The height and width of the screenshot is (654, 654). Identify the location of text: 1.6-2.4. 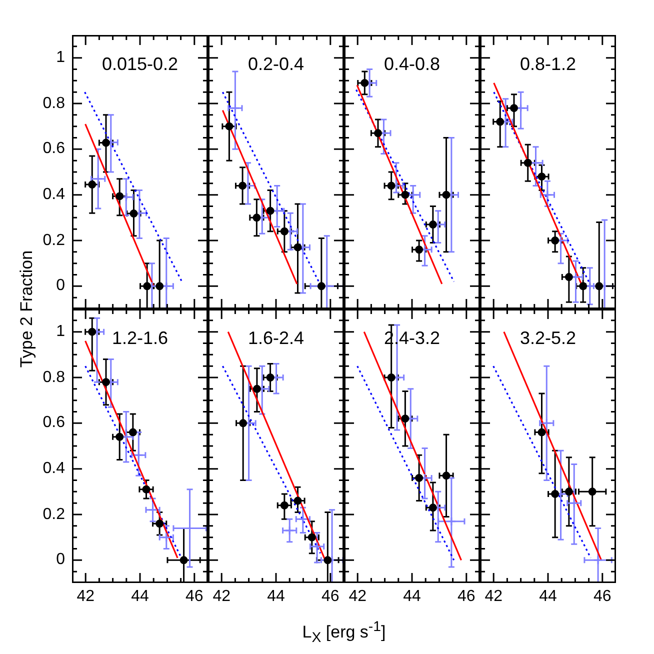
(276, 338).